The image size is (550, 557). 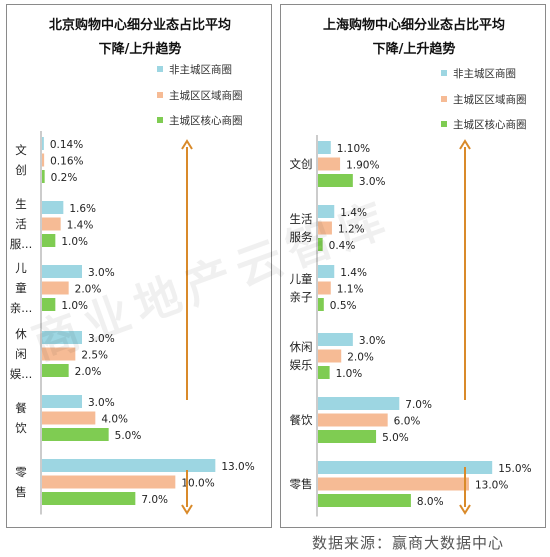 I want to click on data-source: 数据来源：赢商大数据中心, so click(x=408, y=543).